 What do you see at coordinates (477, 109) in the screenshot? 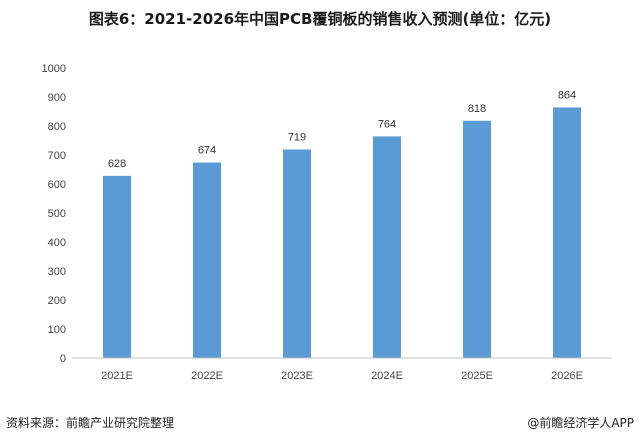
I see `data-label: 818` at bounding box center [477, 109].